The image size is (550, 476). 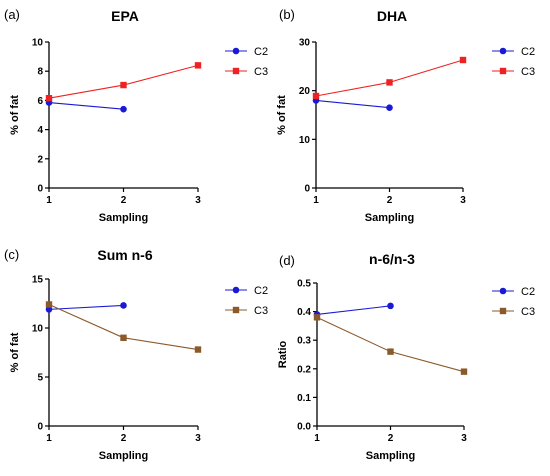 I want to click on y-tick-label: 5, so click(x=40, y=378).